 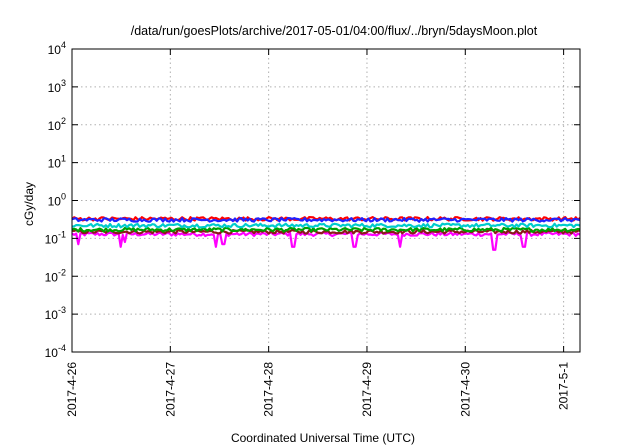 What do you see at coordinates (57, 162) in the screenshot?
I see `y-tick-label: 10¹` at bounding box center [57, 162].